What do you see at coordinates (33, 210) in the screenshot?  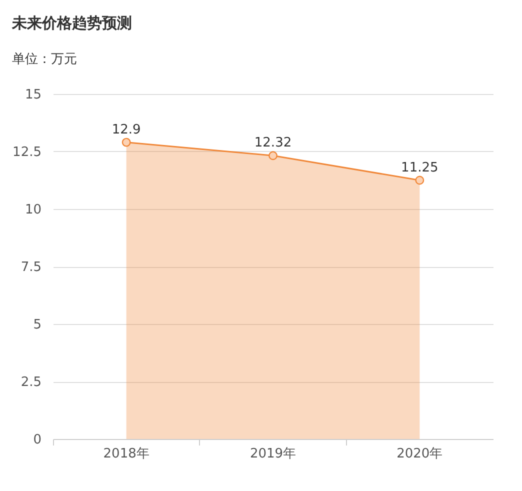 I see `y-tick-label: 10` at bounding box center [33, 210].